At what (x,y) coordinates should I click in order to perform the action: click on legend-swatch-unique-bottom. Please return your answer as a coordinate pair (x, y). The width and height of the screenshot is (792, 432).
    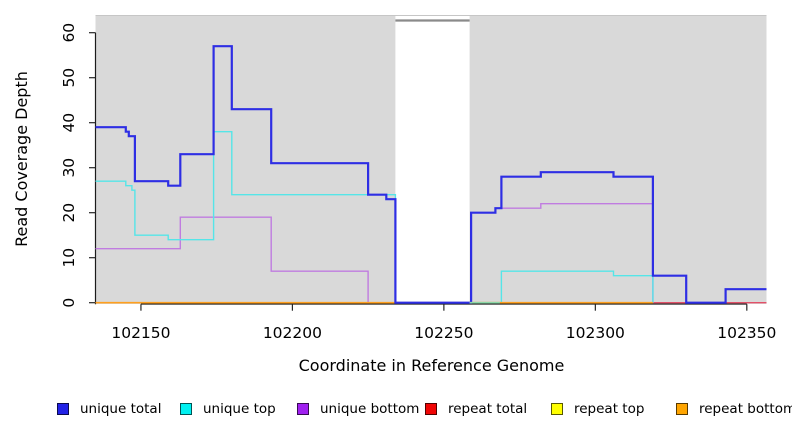
    Looking at the image, I should click on (303, 409).